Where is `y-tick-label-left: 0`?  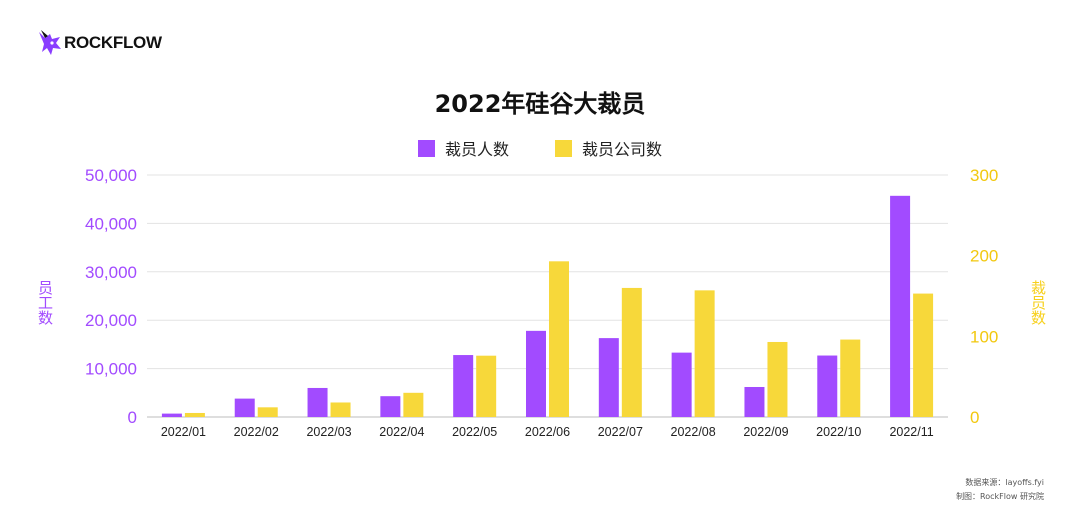
y-tick-label-left: 0 is located at coordinates (132, 417).